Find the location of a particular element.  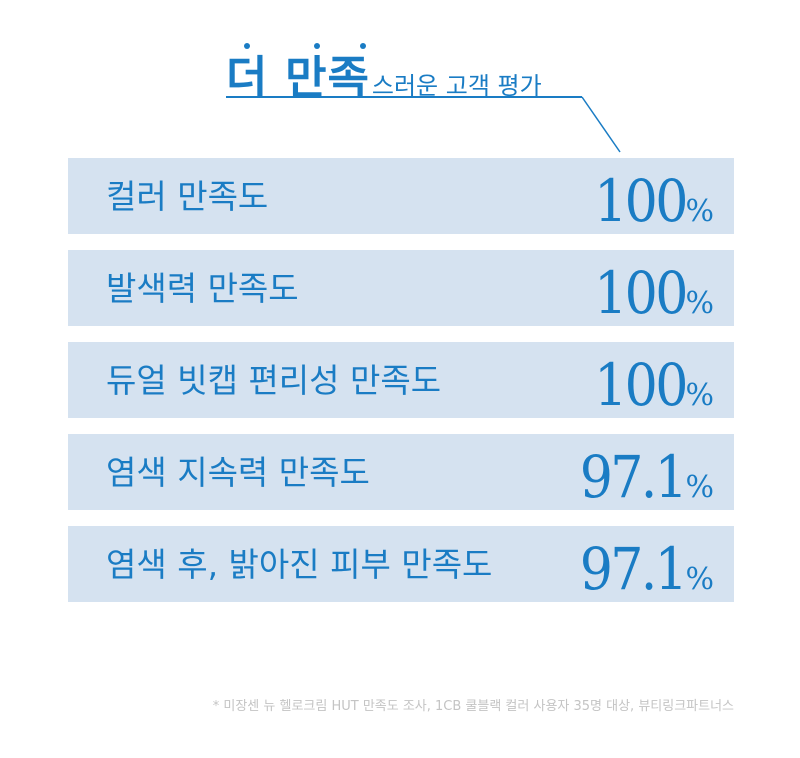

rating-row: 발색력 만족도 100 % is located at coordinates (401, 288).